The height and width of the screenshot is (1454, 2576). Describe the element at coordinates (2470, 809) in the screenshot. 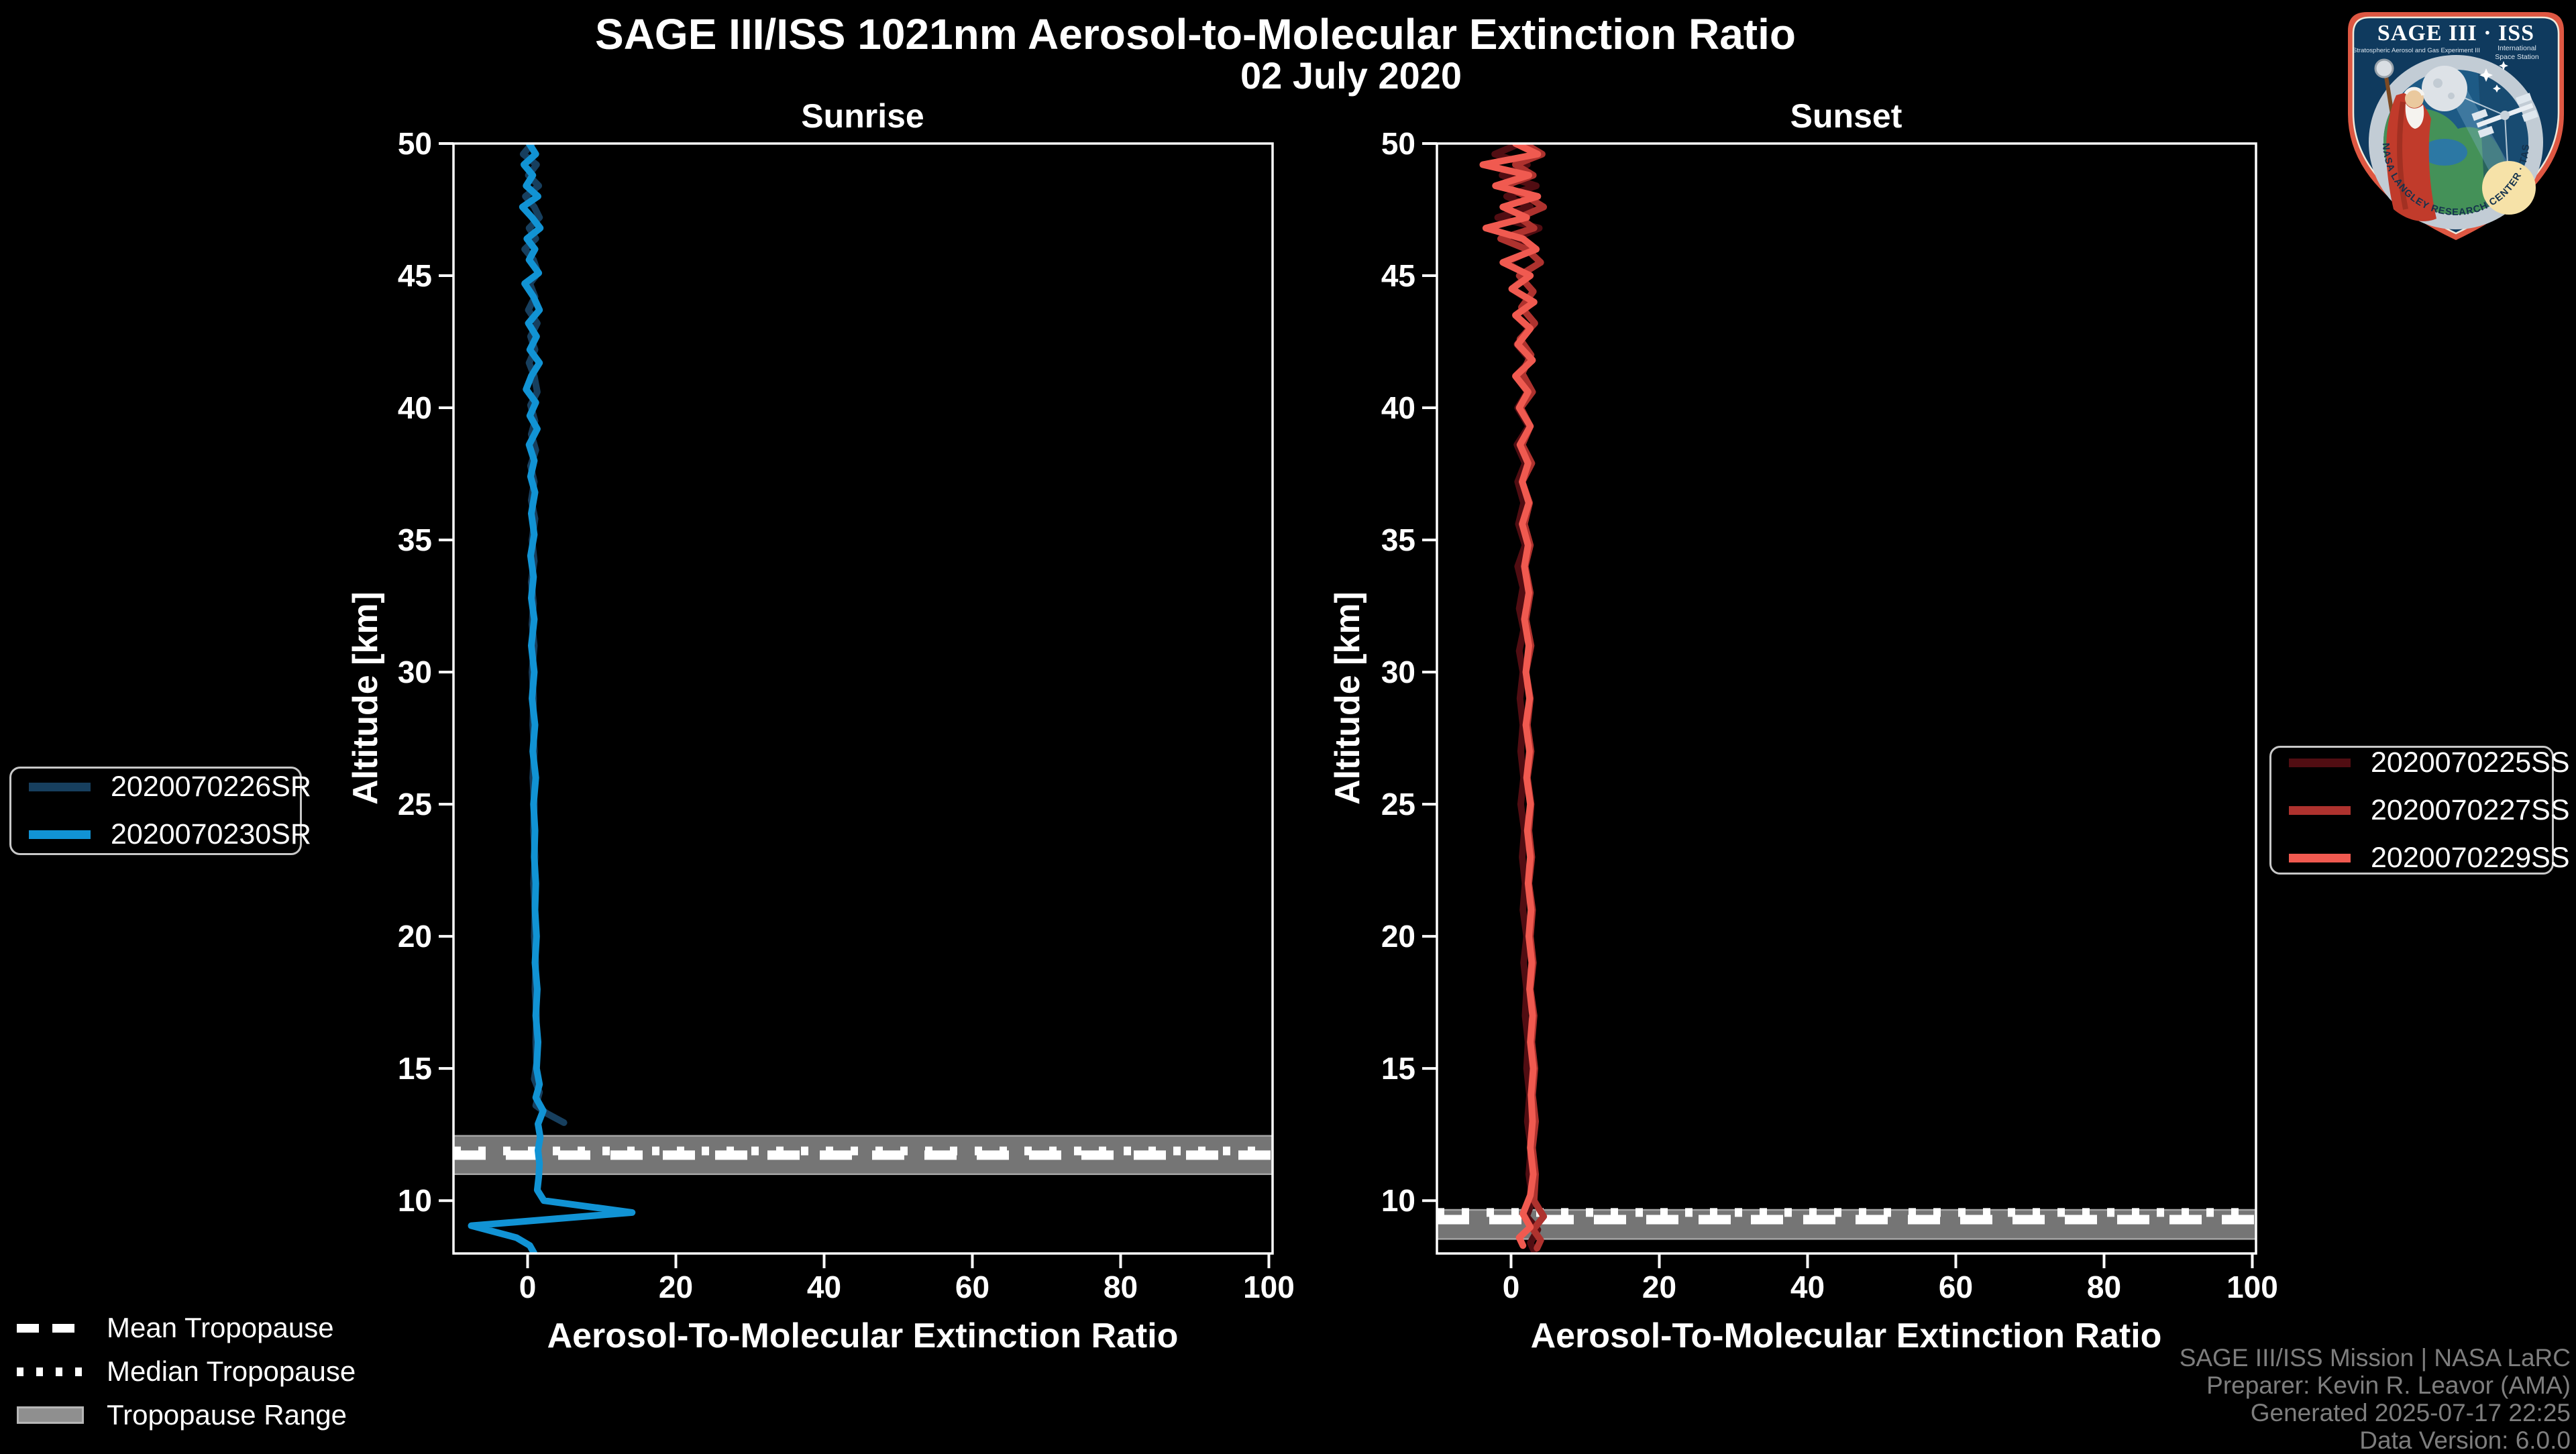

I see `legend-label: 2020070227SS` at that location.